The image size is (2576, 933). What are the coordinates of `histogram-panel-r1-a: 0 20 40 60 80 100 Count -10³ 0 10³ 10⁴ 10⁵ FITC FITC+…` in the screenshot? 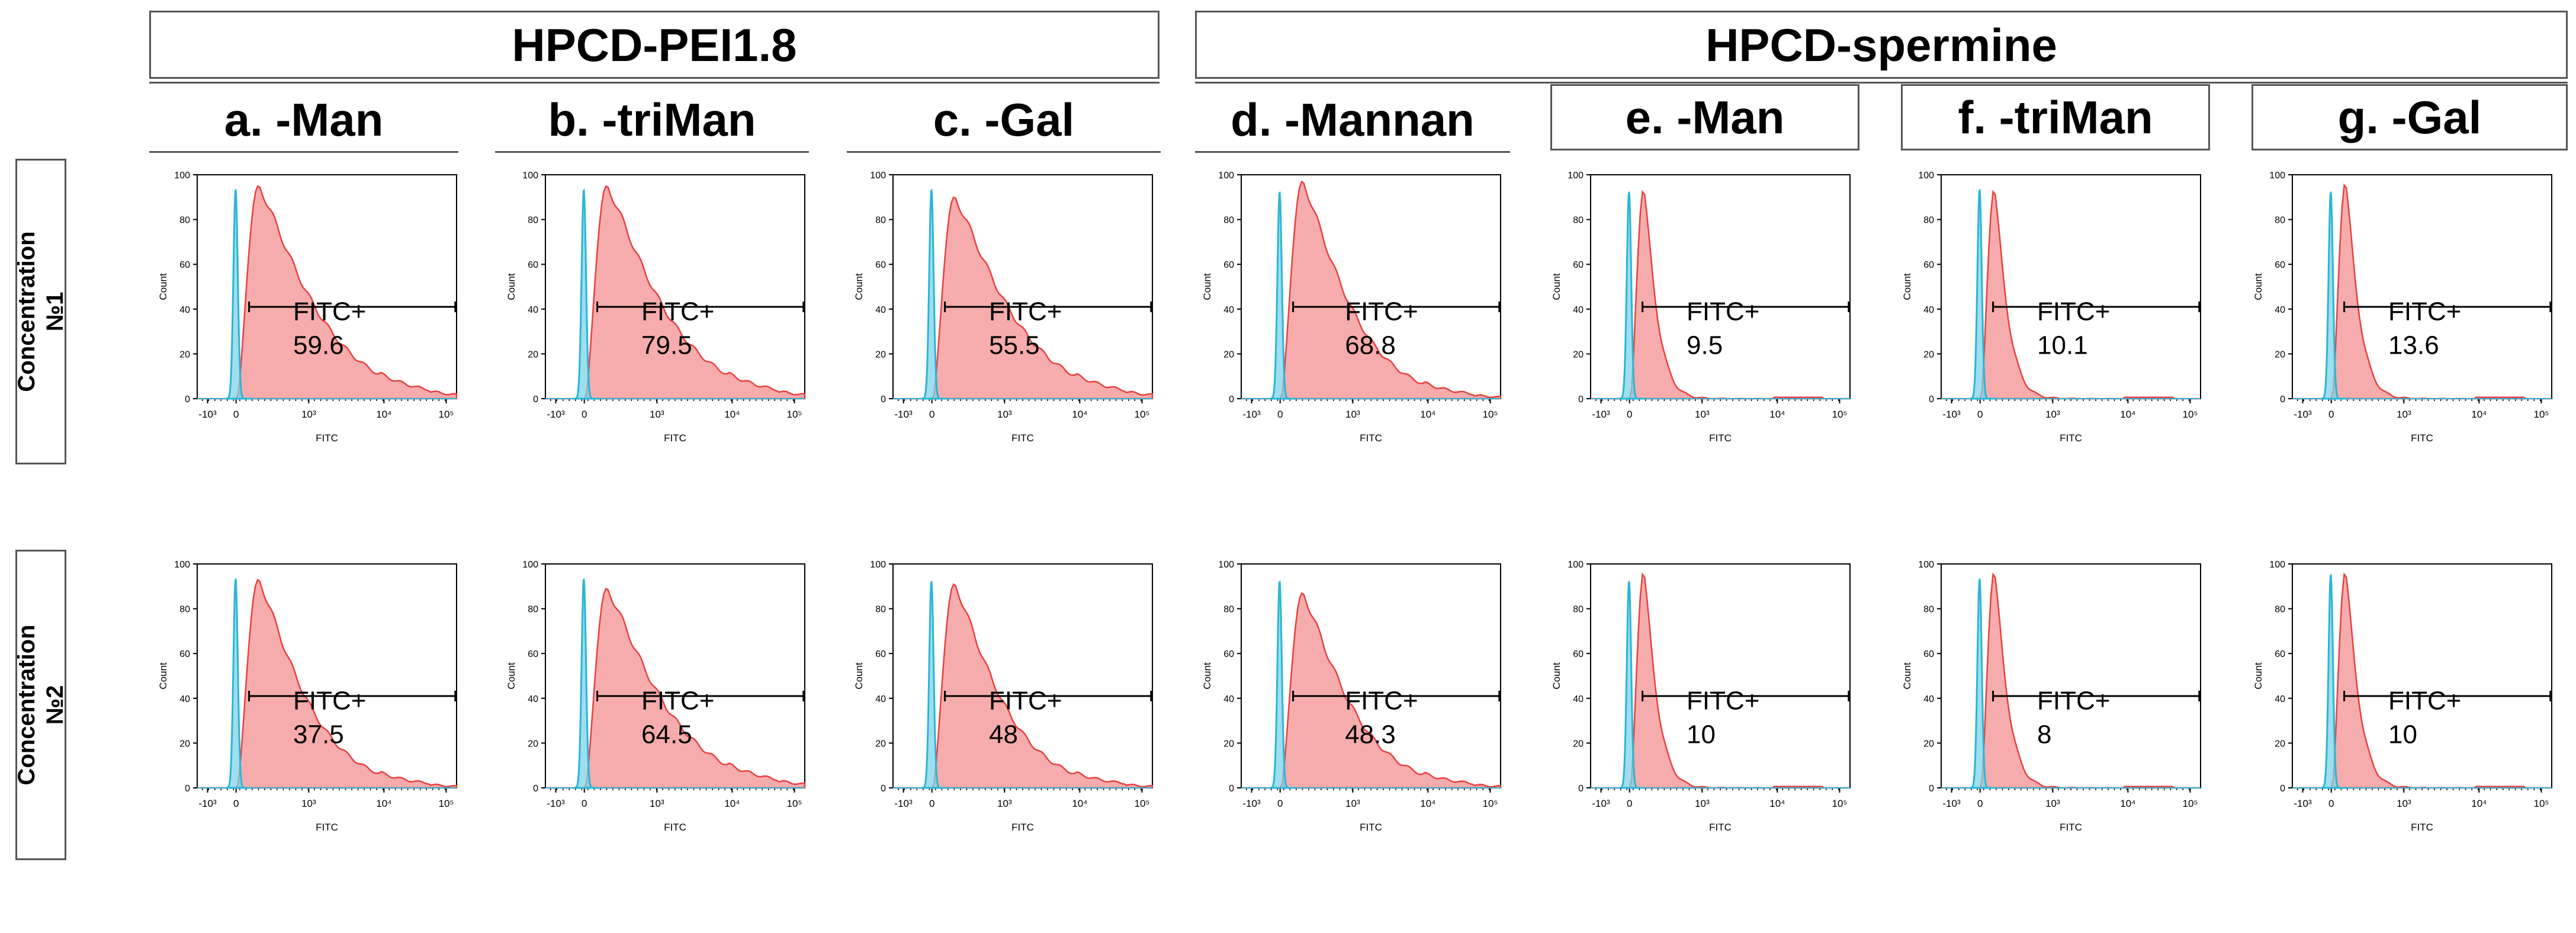 It's located at (308, 307).